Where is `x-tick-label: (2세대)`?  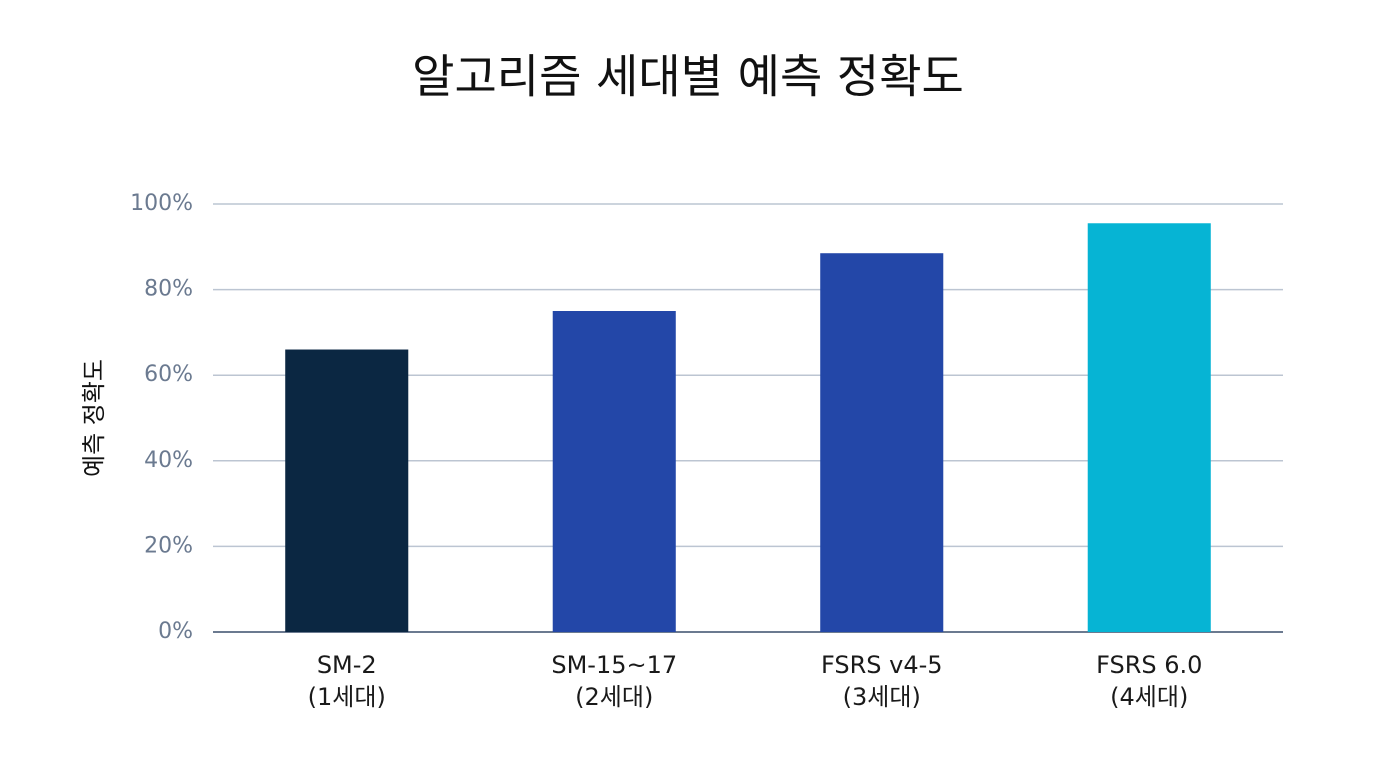 x-tick-label: (2세대) is located at coordinates (614, 697).